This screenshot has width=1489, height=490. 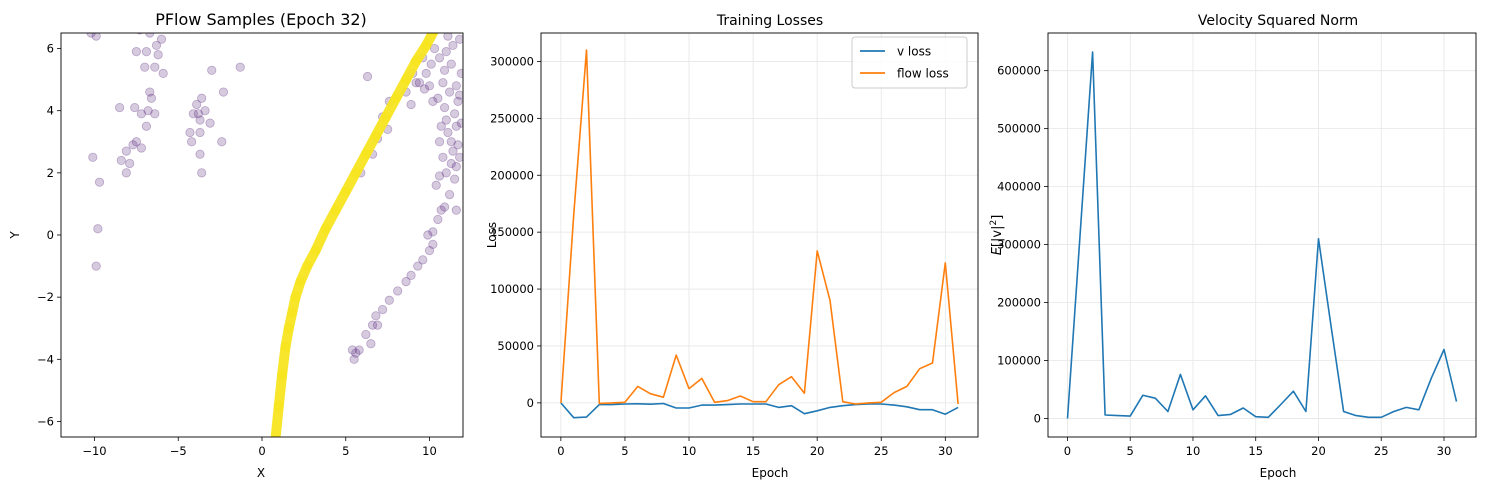 I want to click on y-tick-label: 0, so click(x=1037, y=418).